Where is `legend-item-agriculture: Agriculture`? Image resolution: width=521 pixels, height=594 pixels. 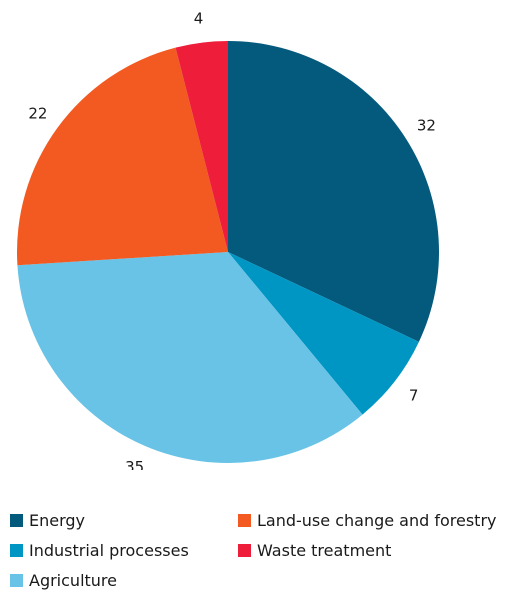 legend-item-agriculture: Agriculture is located at coordinates (63, 580).